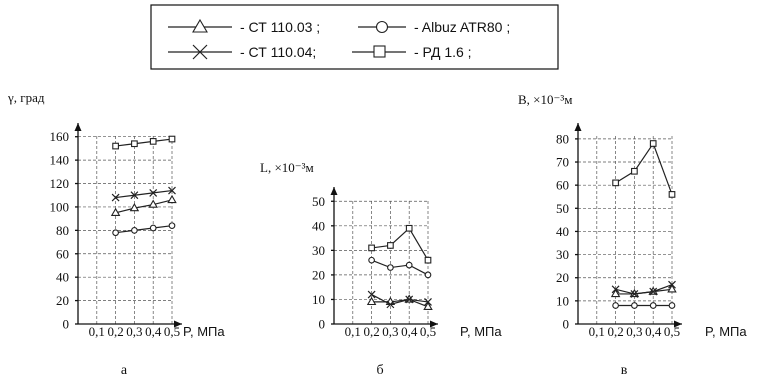 The height and width of the screenshot is (381, 767). I want to click on legend-frame, so click(354, 37).